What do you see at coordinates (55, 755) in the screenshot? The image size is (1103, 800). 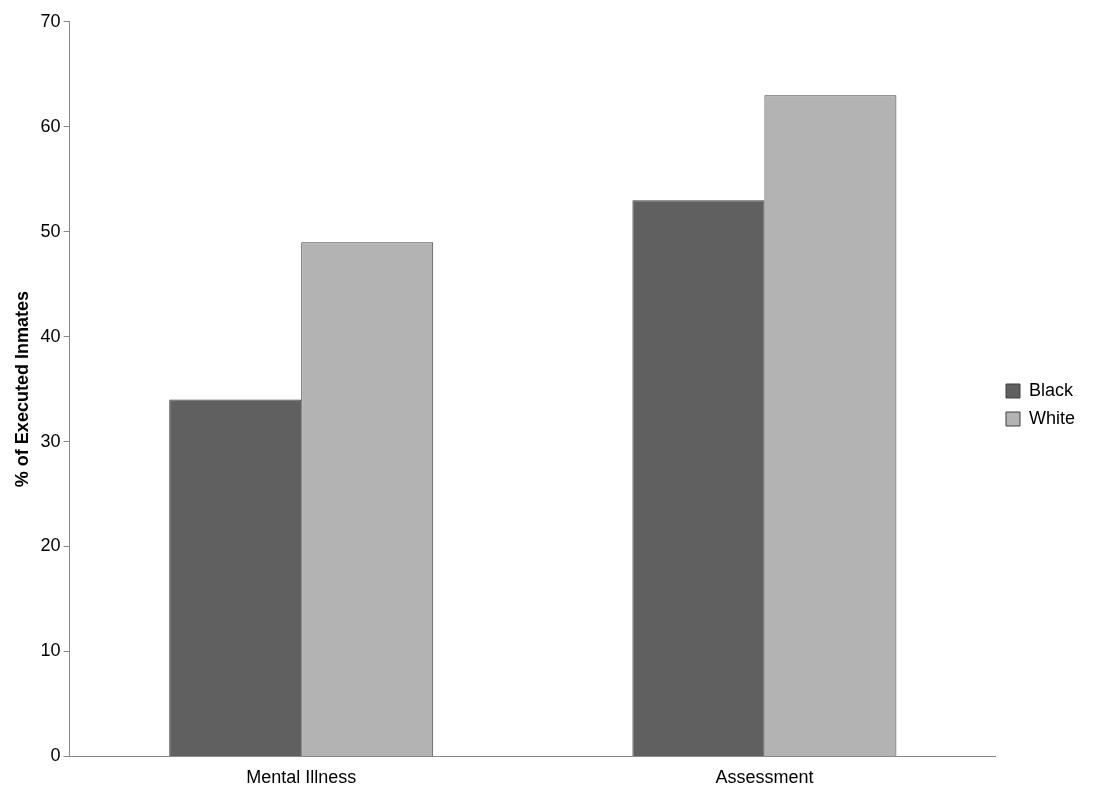 I see `y-tick-label: 0` at bounding box center [55, 755].